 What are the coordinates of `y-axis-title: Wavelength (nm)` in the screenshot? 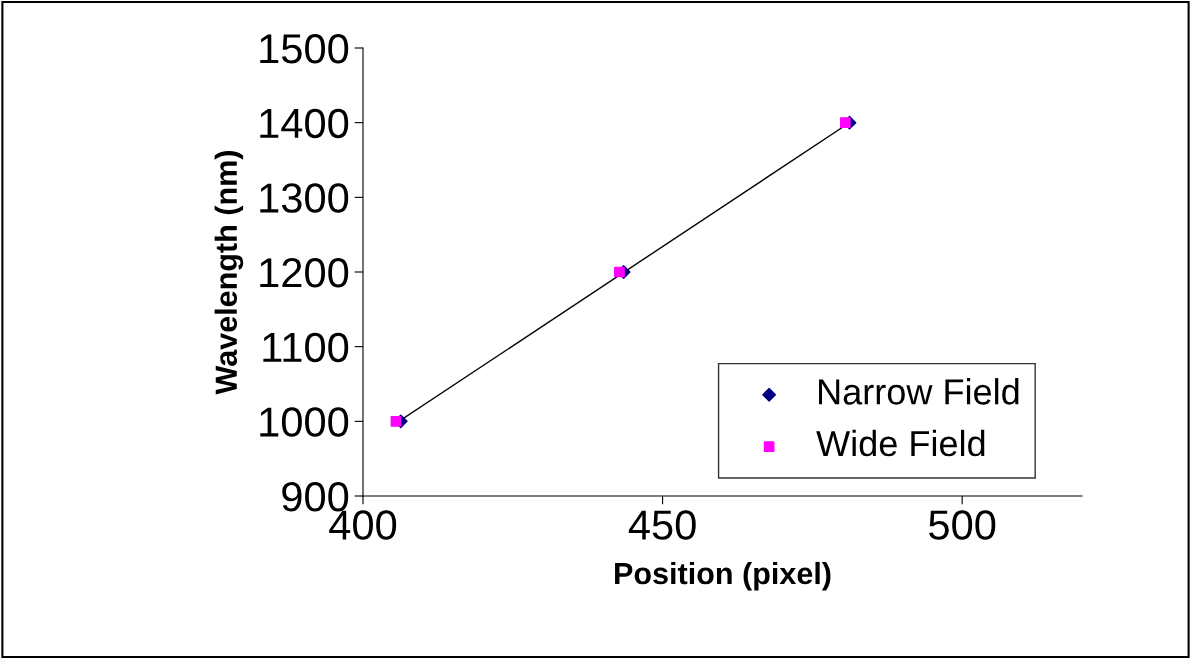 It's located at (229, 273).